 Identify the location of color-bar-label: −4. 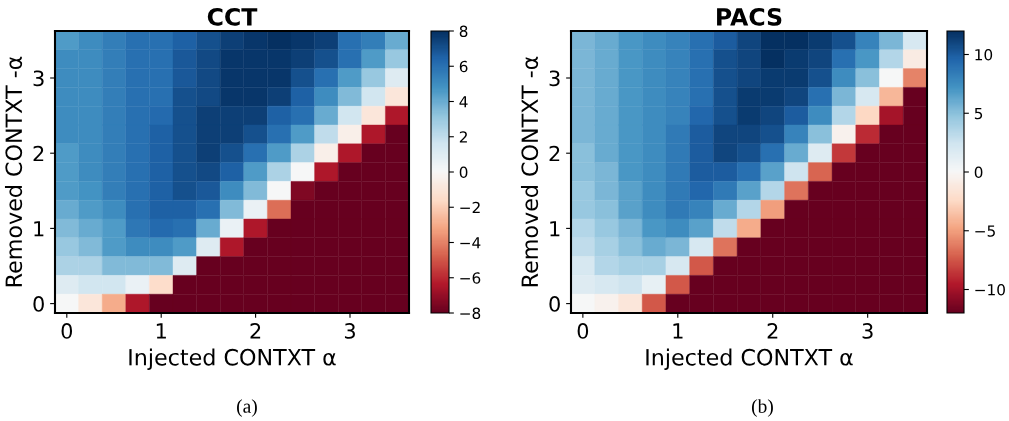
(470, 243).